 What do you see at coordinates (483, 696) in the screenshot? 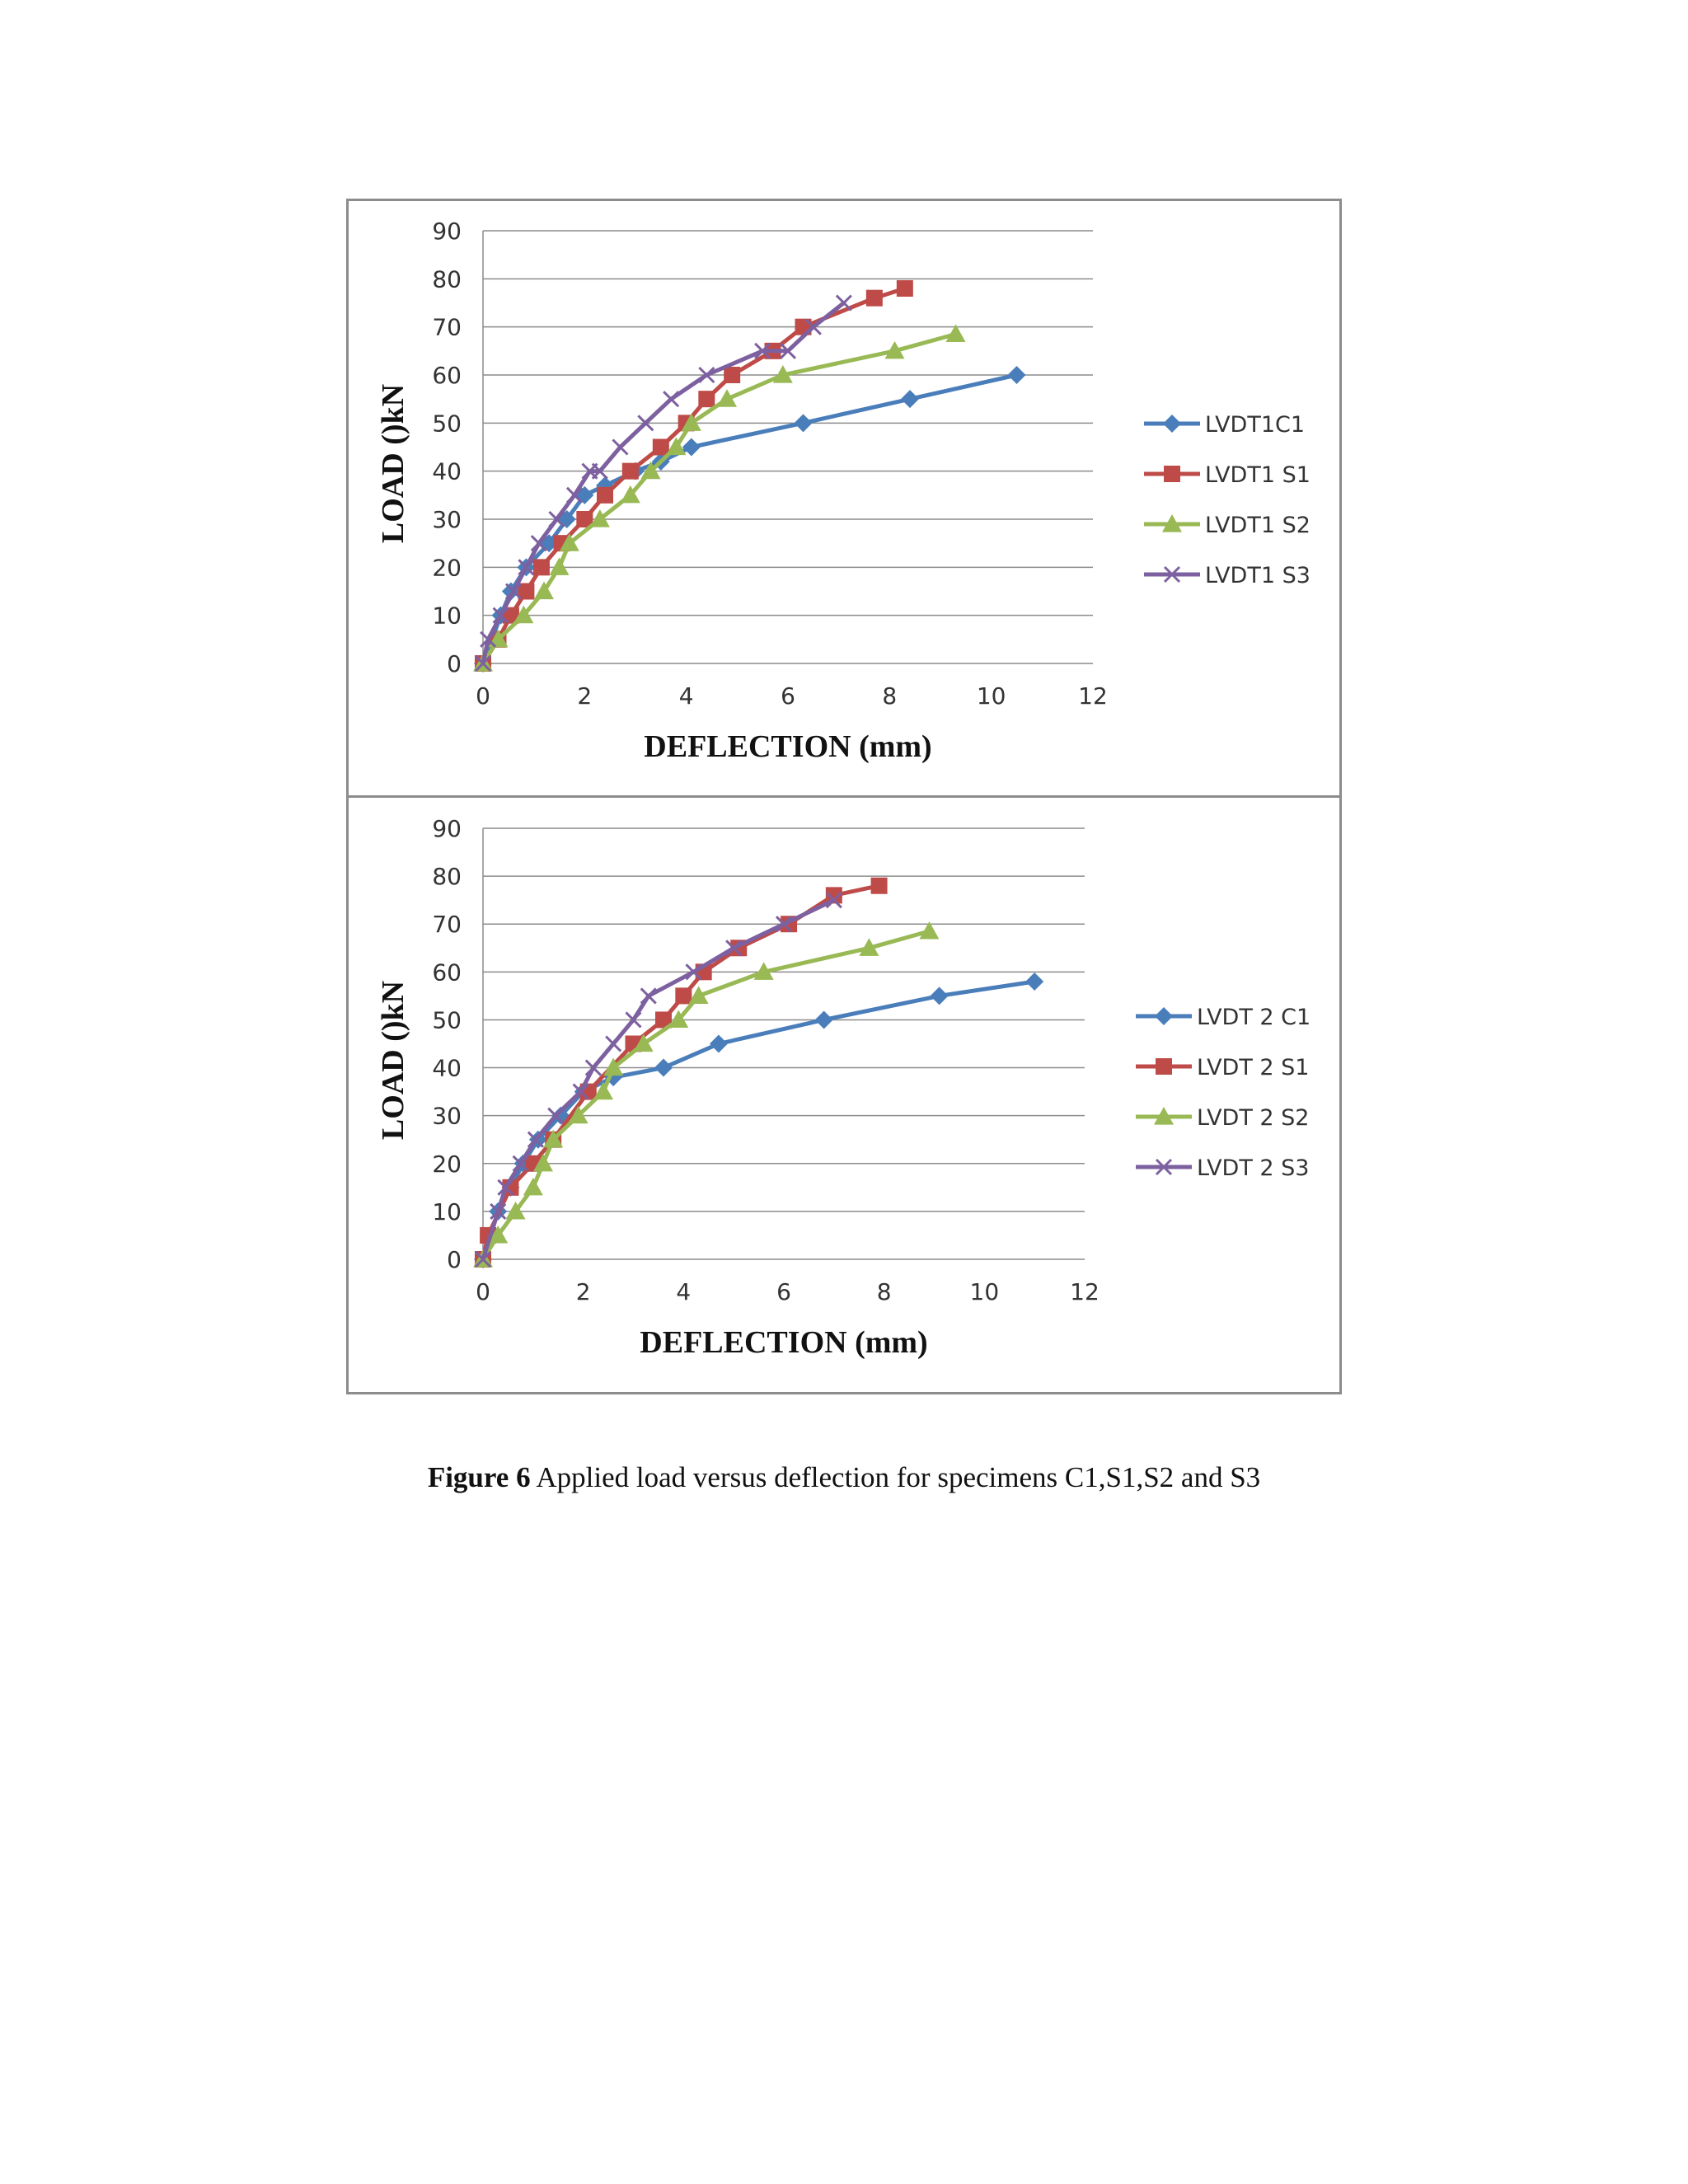
I see `x-tick-label: 0` at bounding box center [483, 696].